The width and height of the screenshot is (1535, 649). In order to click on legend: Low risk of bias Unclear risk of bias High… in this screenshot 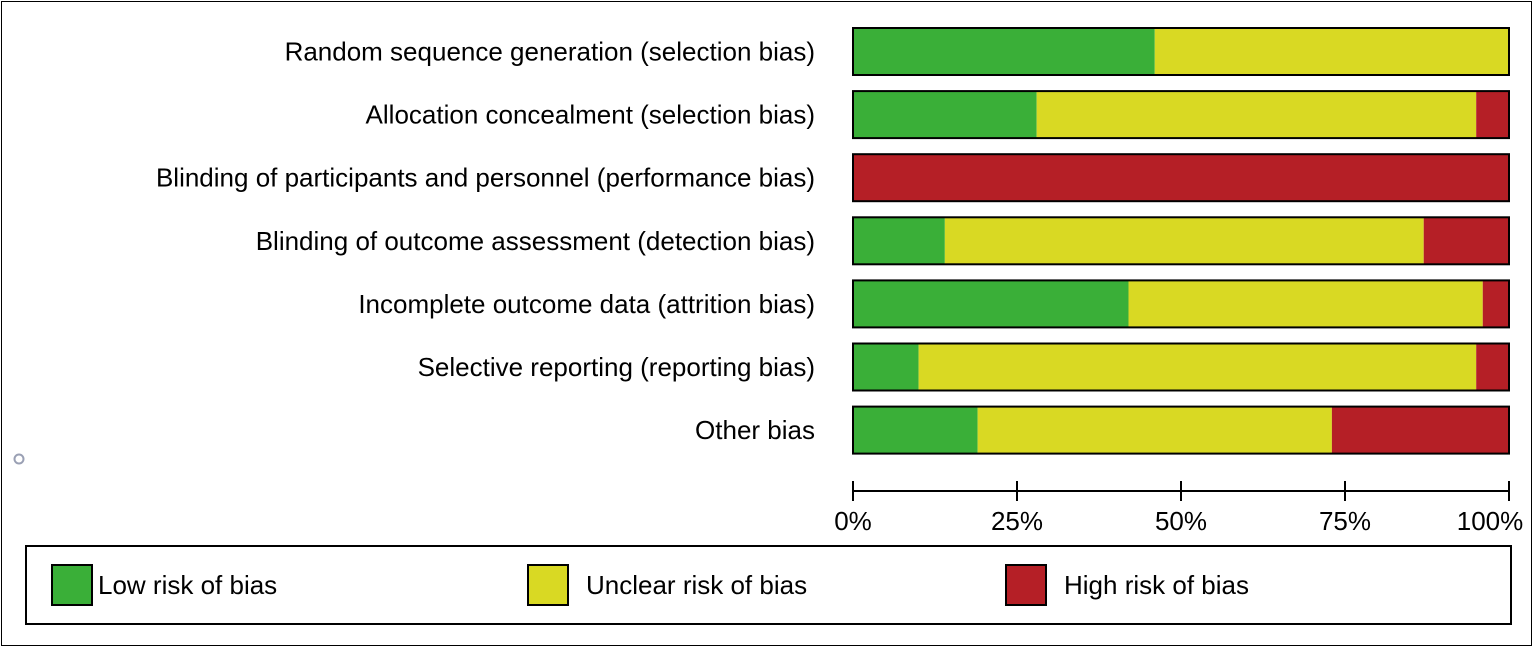, I will do `click(768, 585)`.